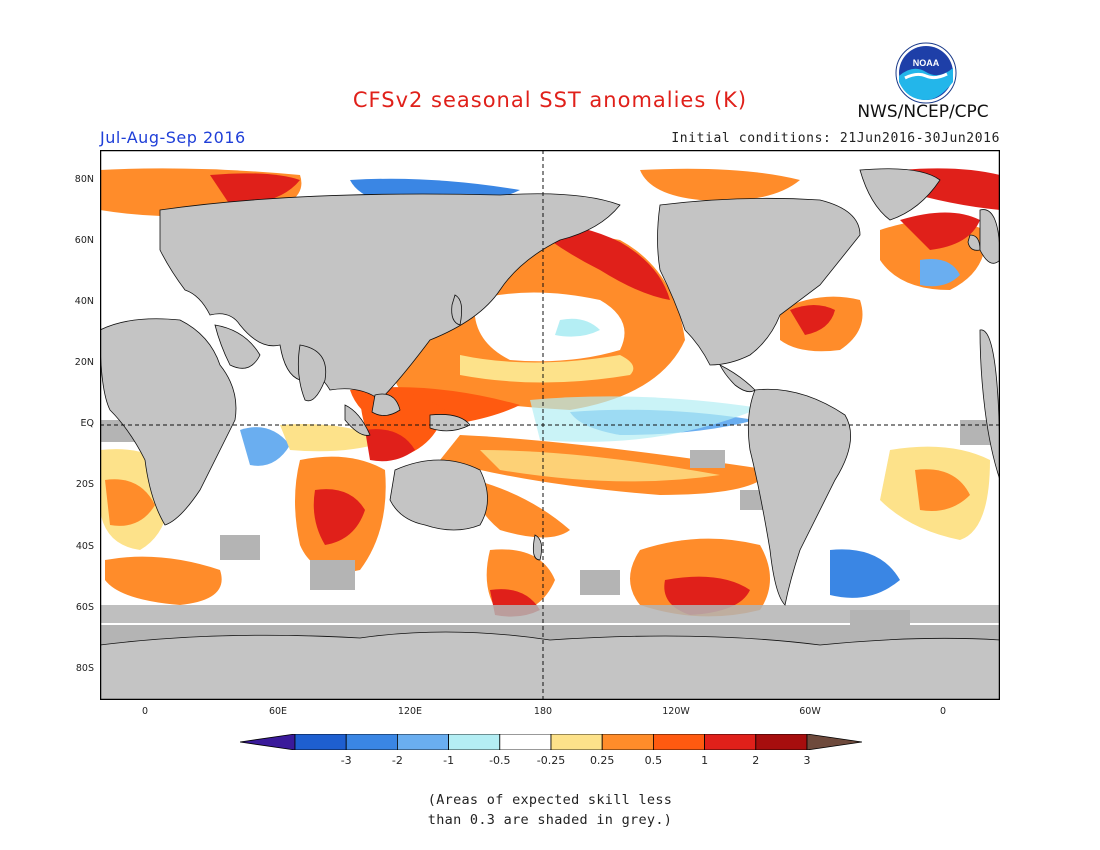 The height and width of the screenshot is (850, 1100). Describe the element at coordinates (522, 509) in the screenshot. I see `south-pacific-warm-diagonal` at that location.